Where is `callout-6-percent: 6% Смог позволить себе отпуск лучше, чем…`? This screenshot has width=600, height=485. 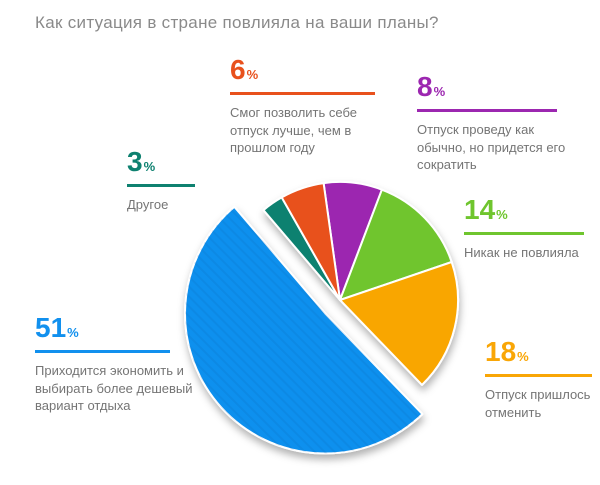 callout-6-percent: 6% Смог позволить себе отпуск лучше, чем… is located at coordinates (307, 106).